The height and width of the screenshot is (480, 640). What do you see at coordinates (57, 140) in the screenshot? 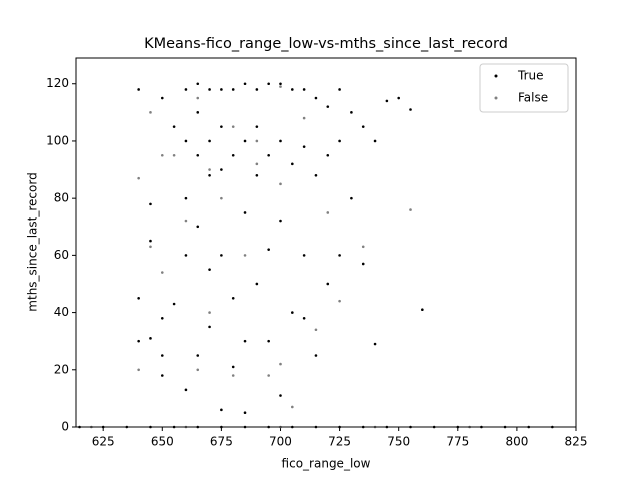
I see `y-tick-label: 100` at bounding box center [57, 140].